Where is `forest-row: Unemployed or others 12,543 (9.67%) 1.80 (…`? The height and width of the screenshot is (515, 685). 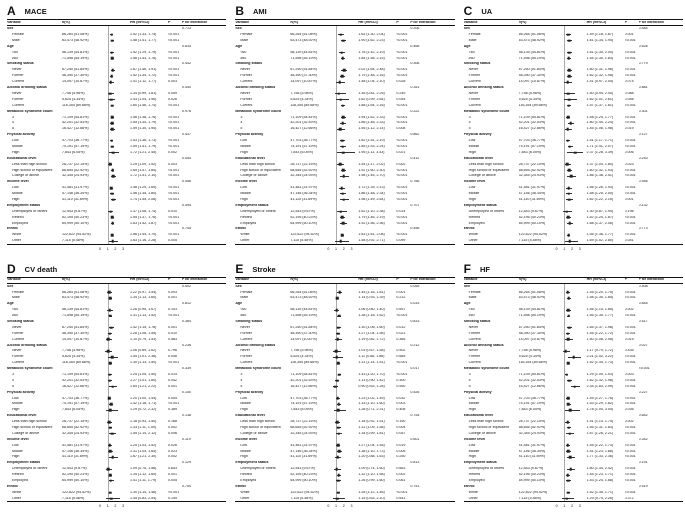 forest-row: Unemployed or others 12,543 (9.67%) 1.80 (… is located at coordinates (573, 469).